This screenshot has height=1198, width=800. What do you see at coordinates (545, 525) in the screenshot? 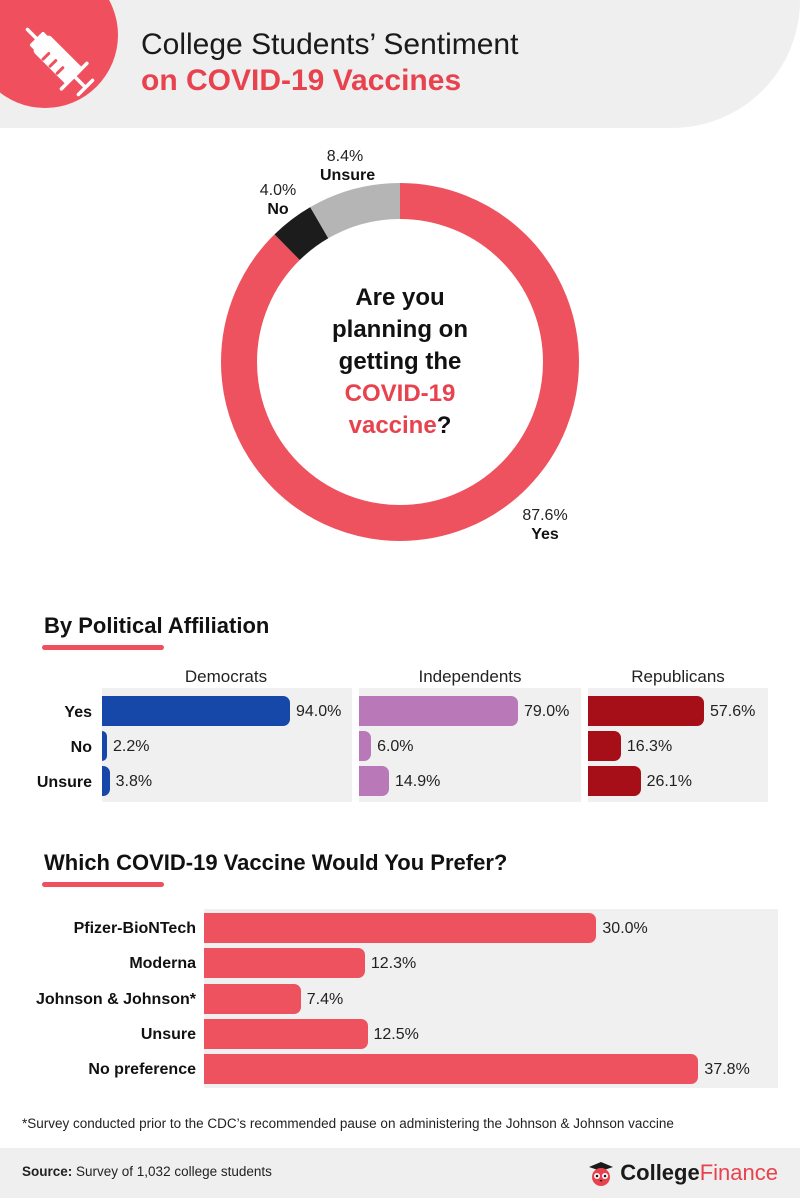
I see `donut-label-yes: 87.6% Yes` at bounding box center [545, 525].